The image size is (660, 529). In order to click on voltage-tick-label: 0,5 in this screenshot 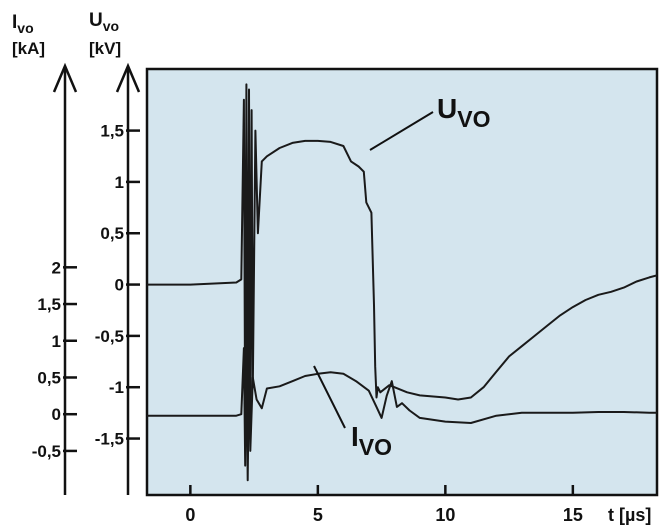, I will do `click(112, 233)`.